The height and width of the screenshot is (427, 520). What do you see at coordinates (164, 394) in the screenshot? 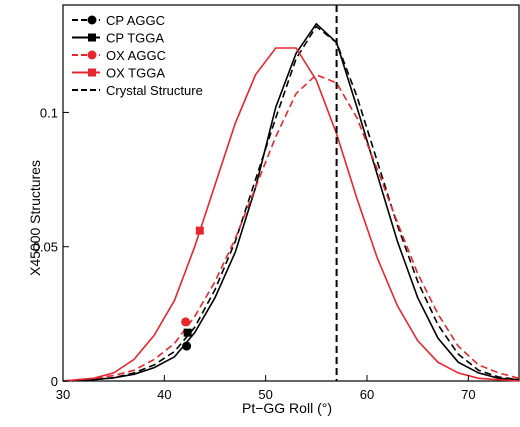
I see `x-tick-label: 40` at bounding box center [164, 394].